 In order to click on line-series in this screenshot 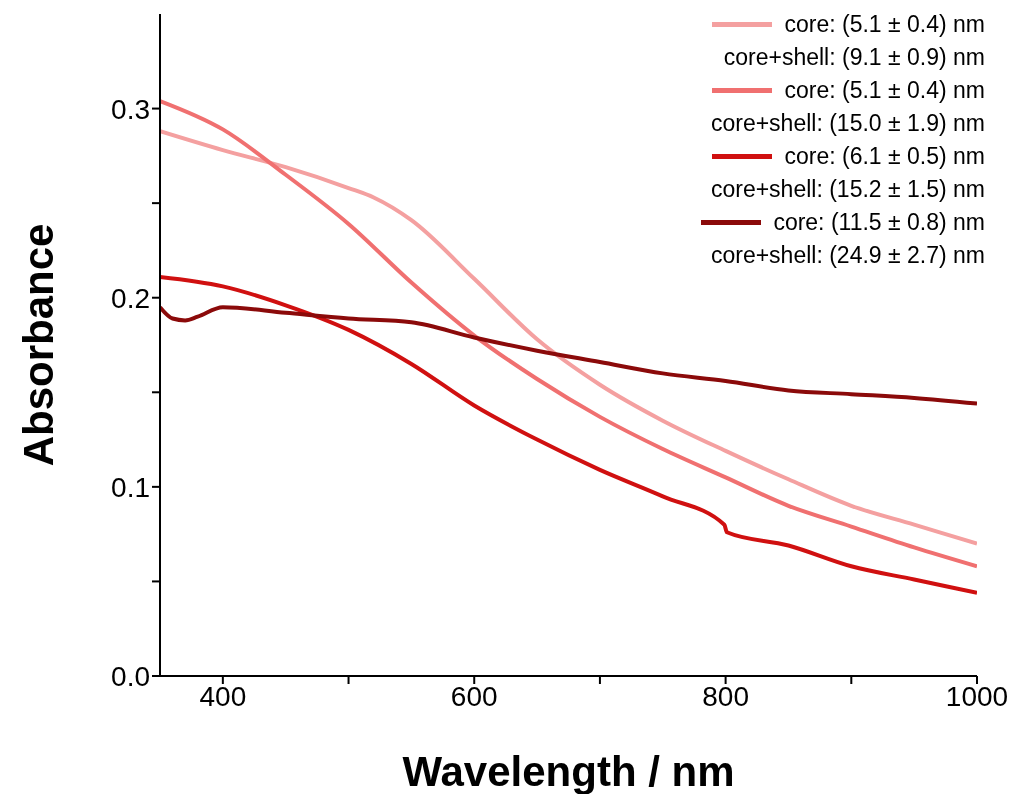, I will do `click(568, 355)`.